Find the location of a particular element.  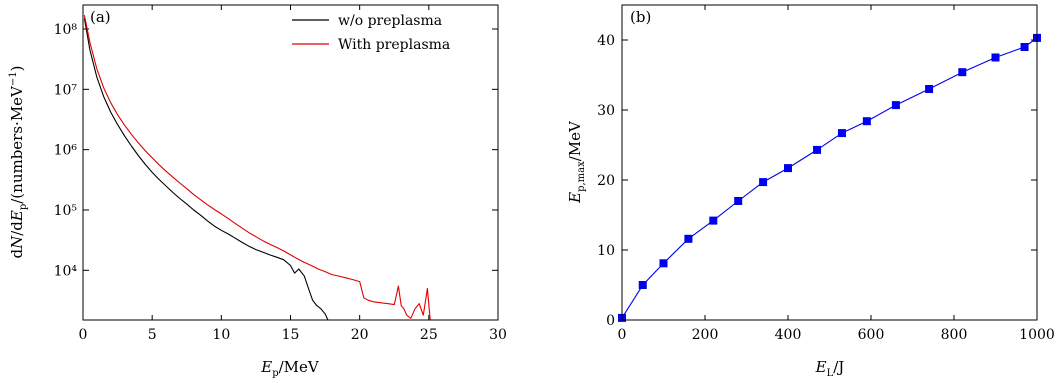

panel-a-x-tick-label: 0 is located at coordinates (83, 335).